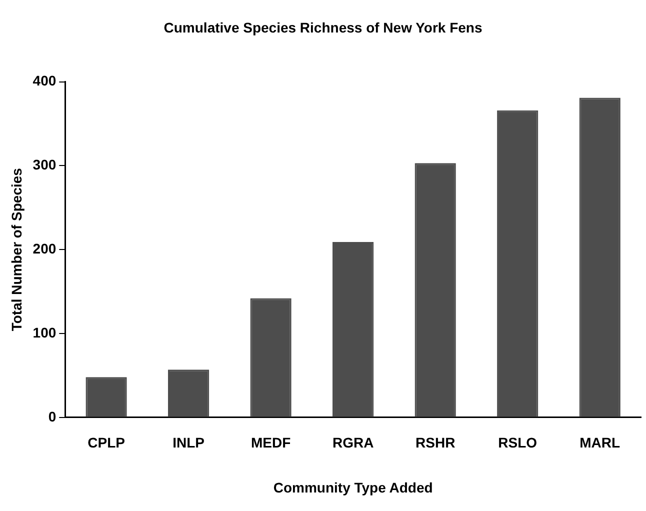 This screenshot has height=511, width=646. I want to click on x-tick-label: RSHR, so click(436, 442).